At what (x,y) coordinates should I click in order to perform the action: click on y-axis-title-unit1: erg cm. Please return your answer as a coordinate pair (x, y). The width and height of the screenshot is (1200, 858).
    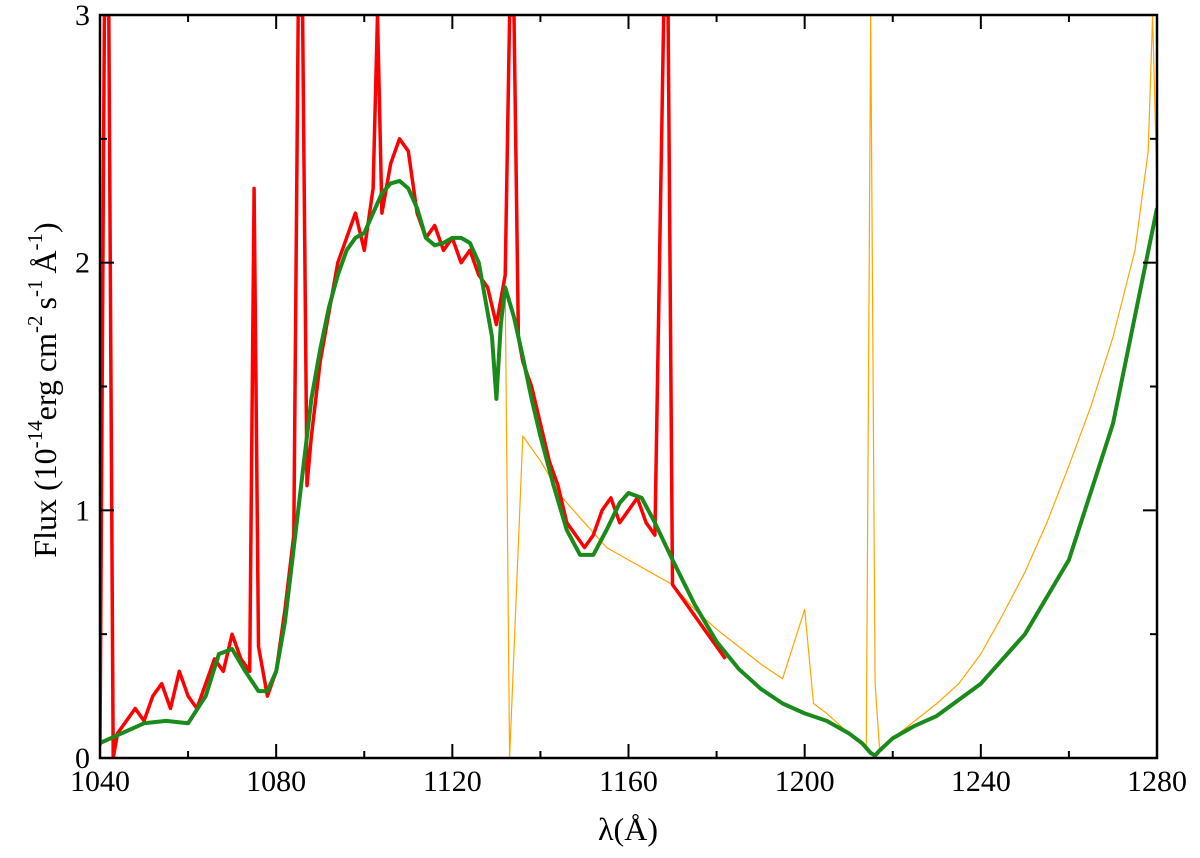
    Looking at the image, I should click on (45, 376).